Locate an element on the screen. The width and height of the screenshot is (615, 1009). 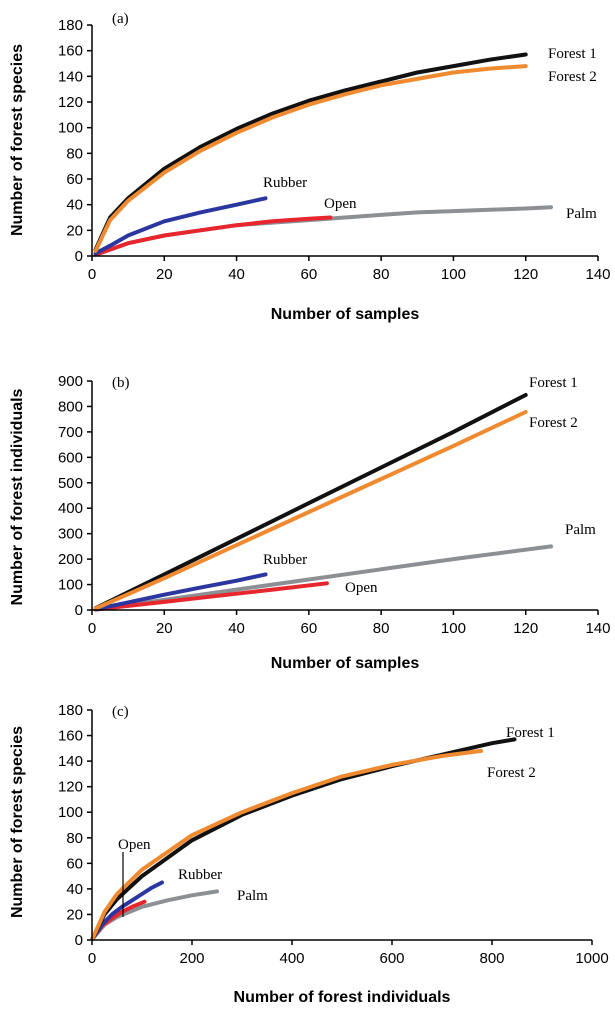
panel-label: (b) is located at coordinates (121, 383).